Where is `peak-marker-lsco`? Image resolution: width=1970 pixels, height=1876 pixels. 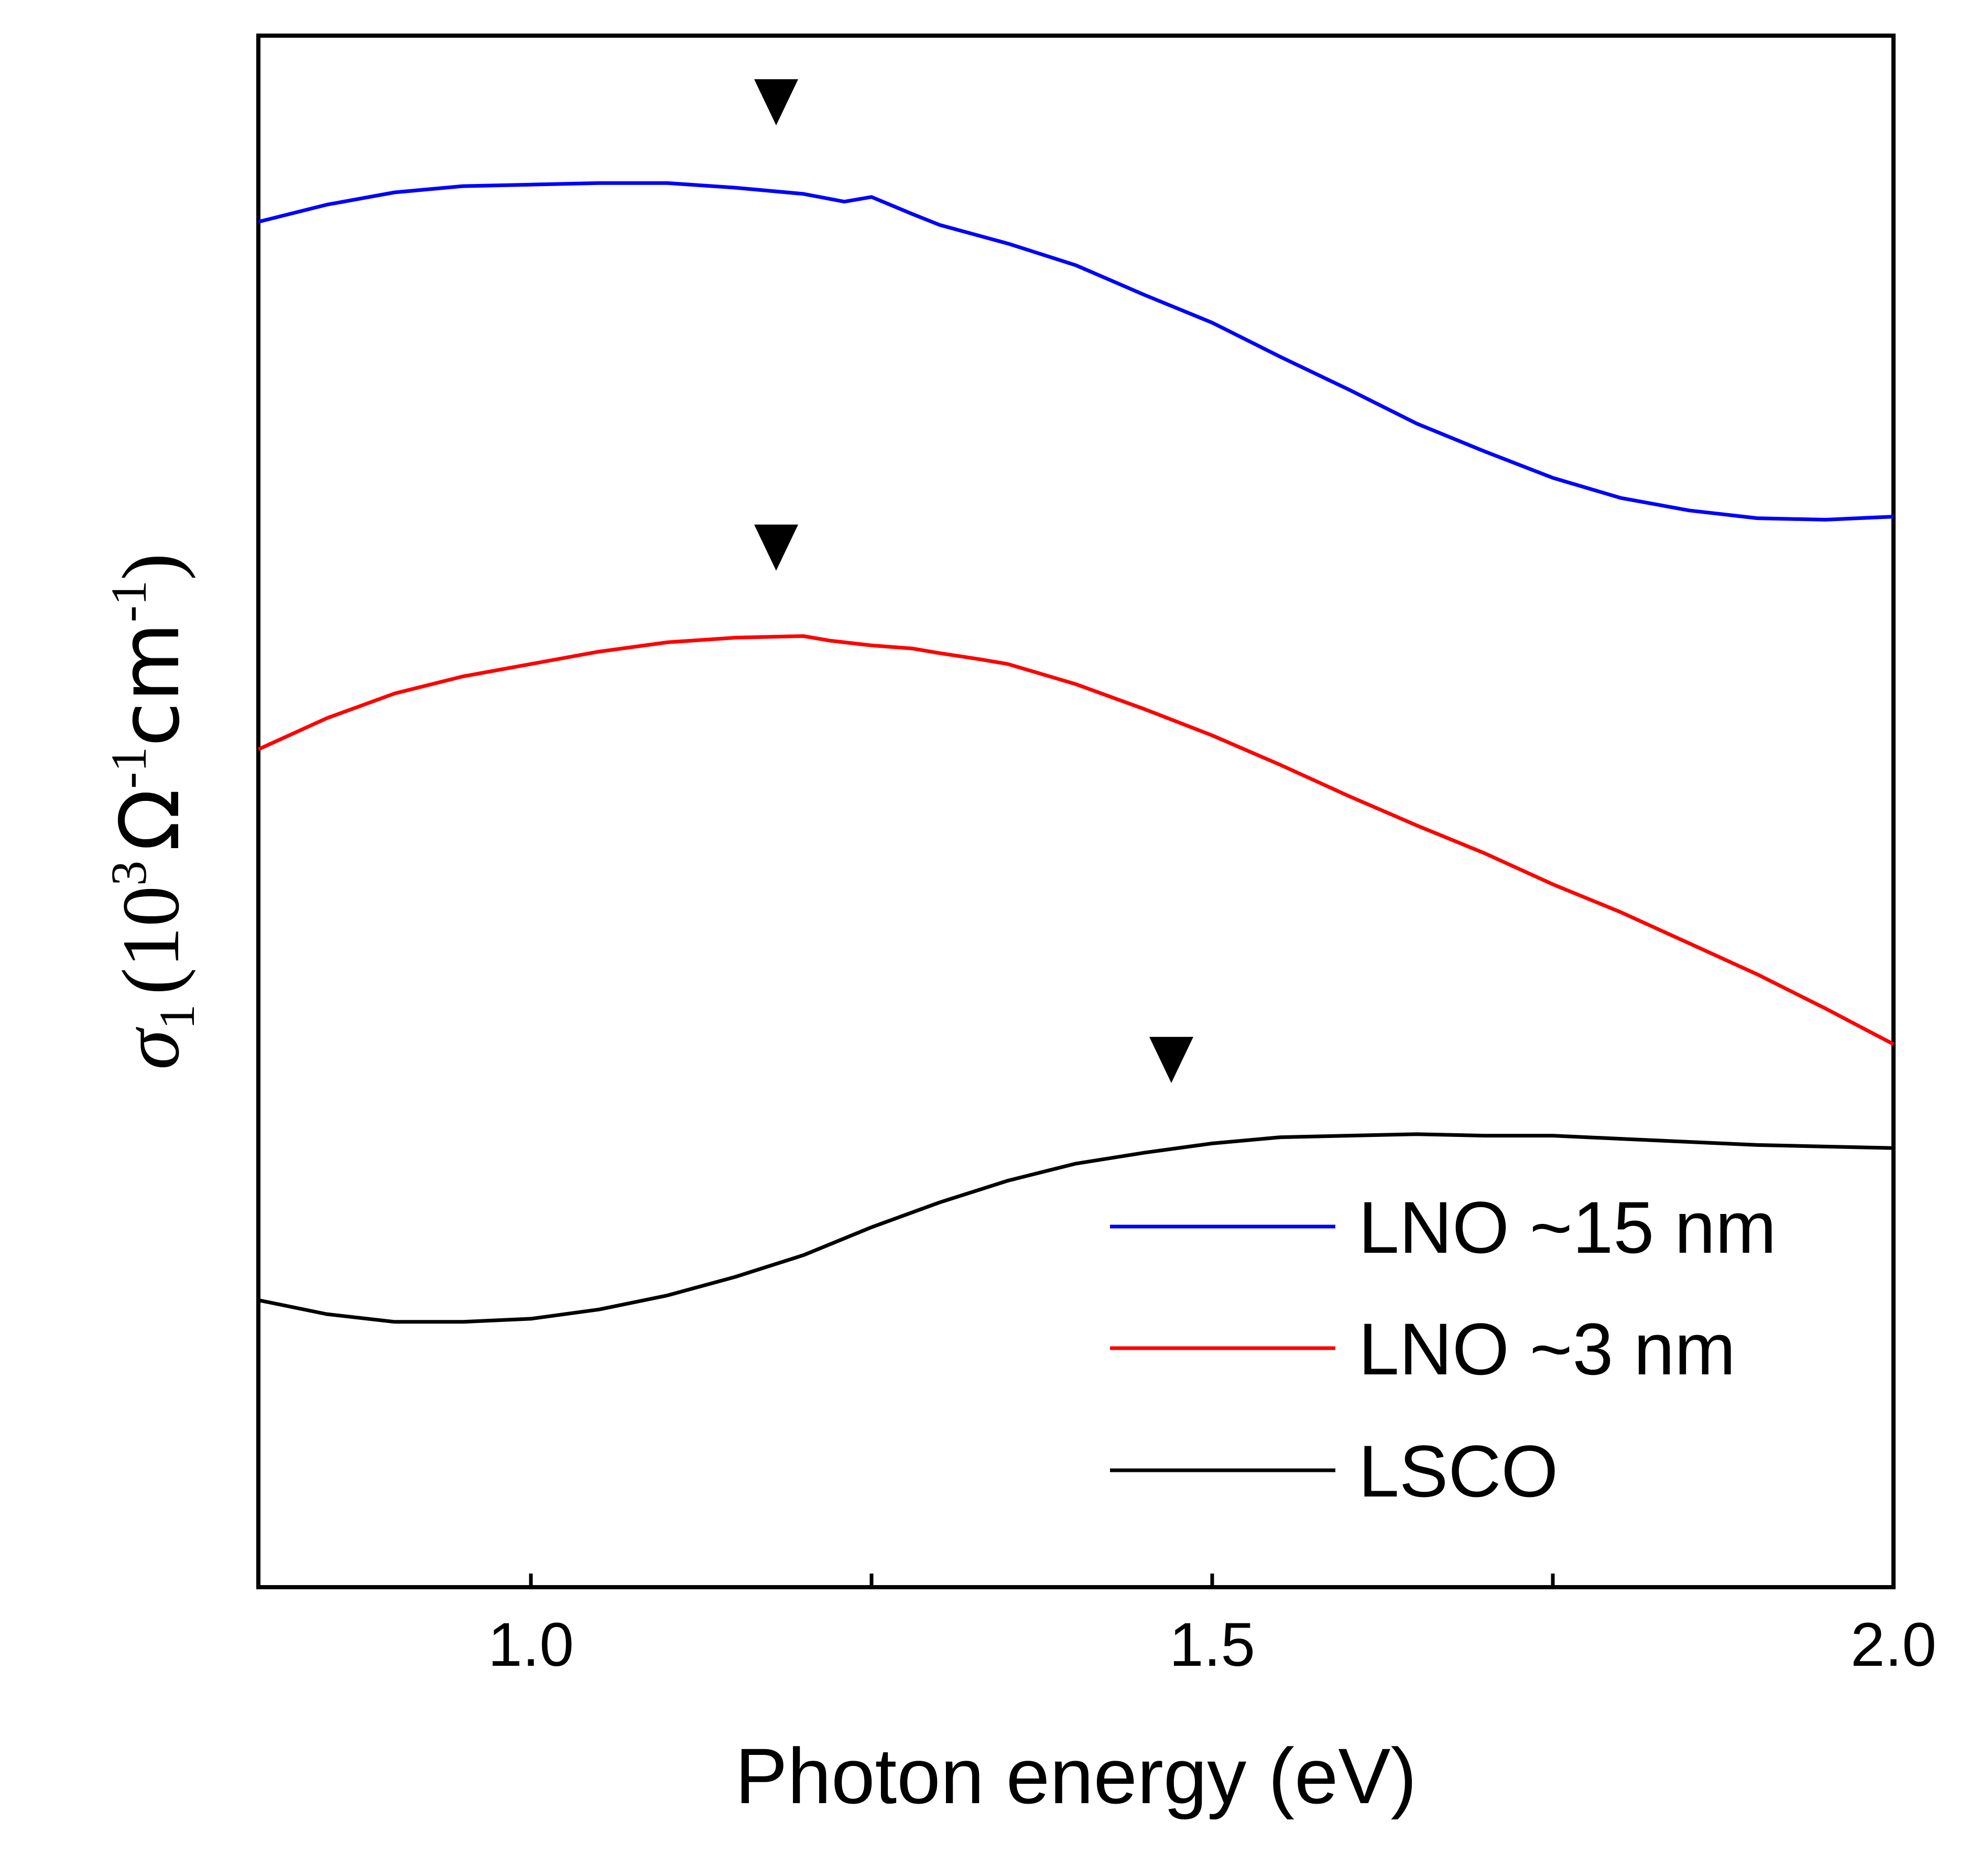
peak-marker-lsco is located at coordinates (1171, 1060).